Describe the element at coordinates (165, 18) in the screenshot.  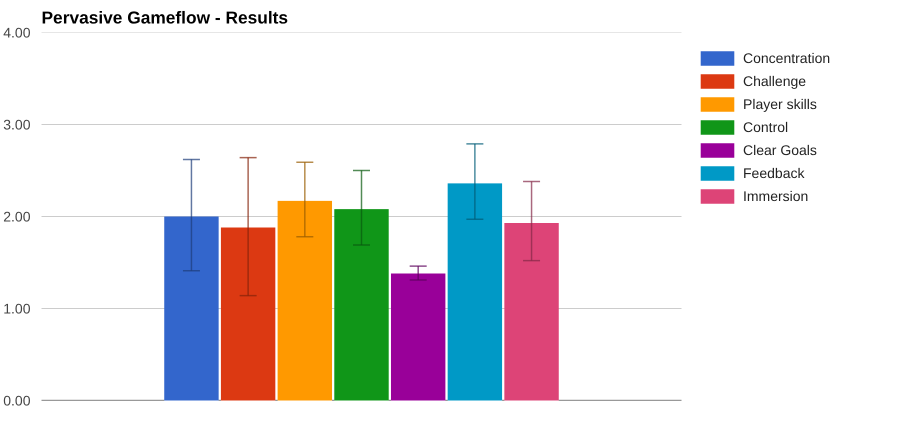
I see `chart-title: Pervasive Gameflow - Results` at that location.